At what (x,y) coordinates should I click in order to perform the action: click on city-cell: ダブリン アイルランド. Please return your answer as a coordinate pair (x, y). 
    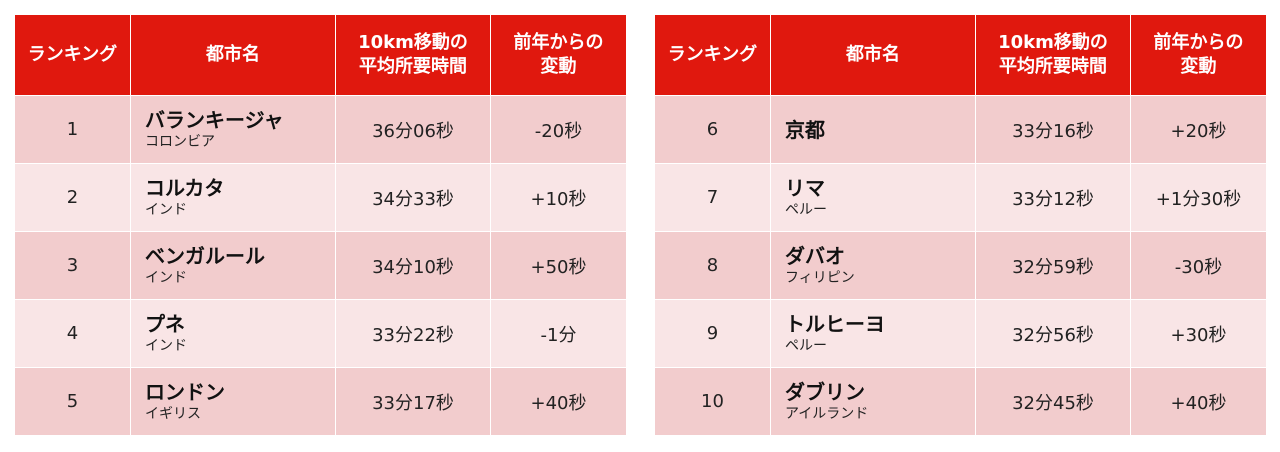
    Looking at the image, I should click on (873, 401).